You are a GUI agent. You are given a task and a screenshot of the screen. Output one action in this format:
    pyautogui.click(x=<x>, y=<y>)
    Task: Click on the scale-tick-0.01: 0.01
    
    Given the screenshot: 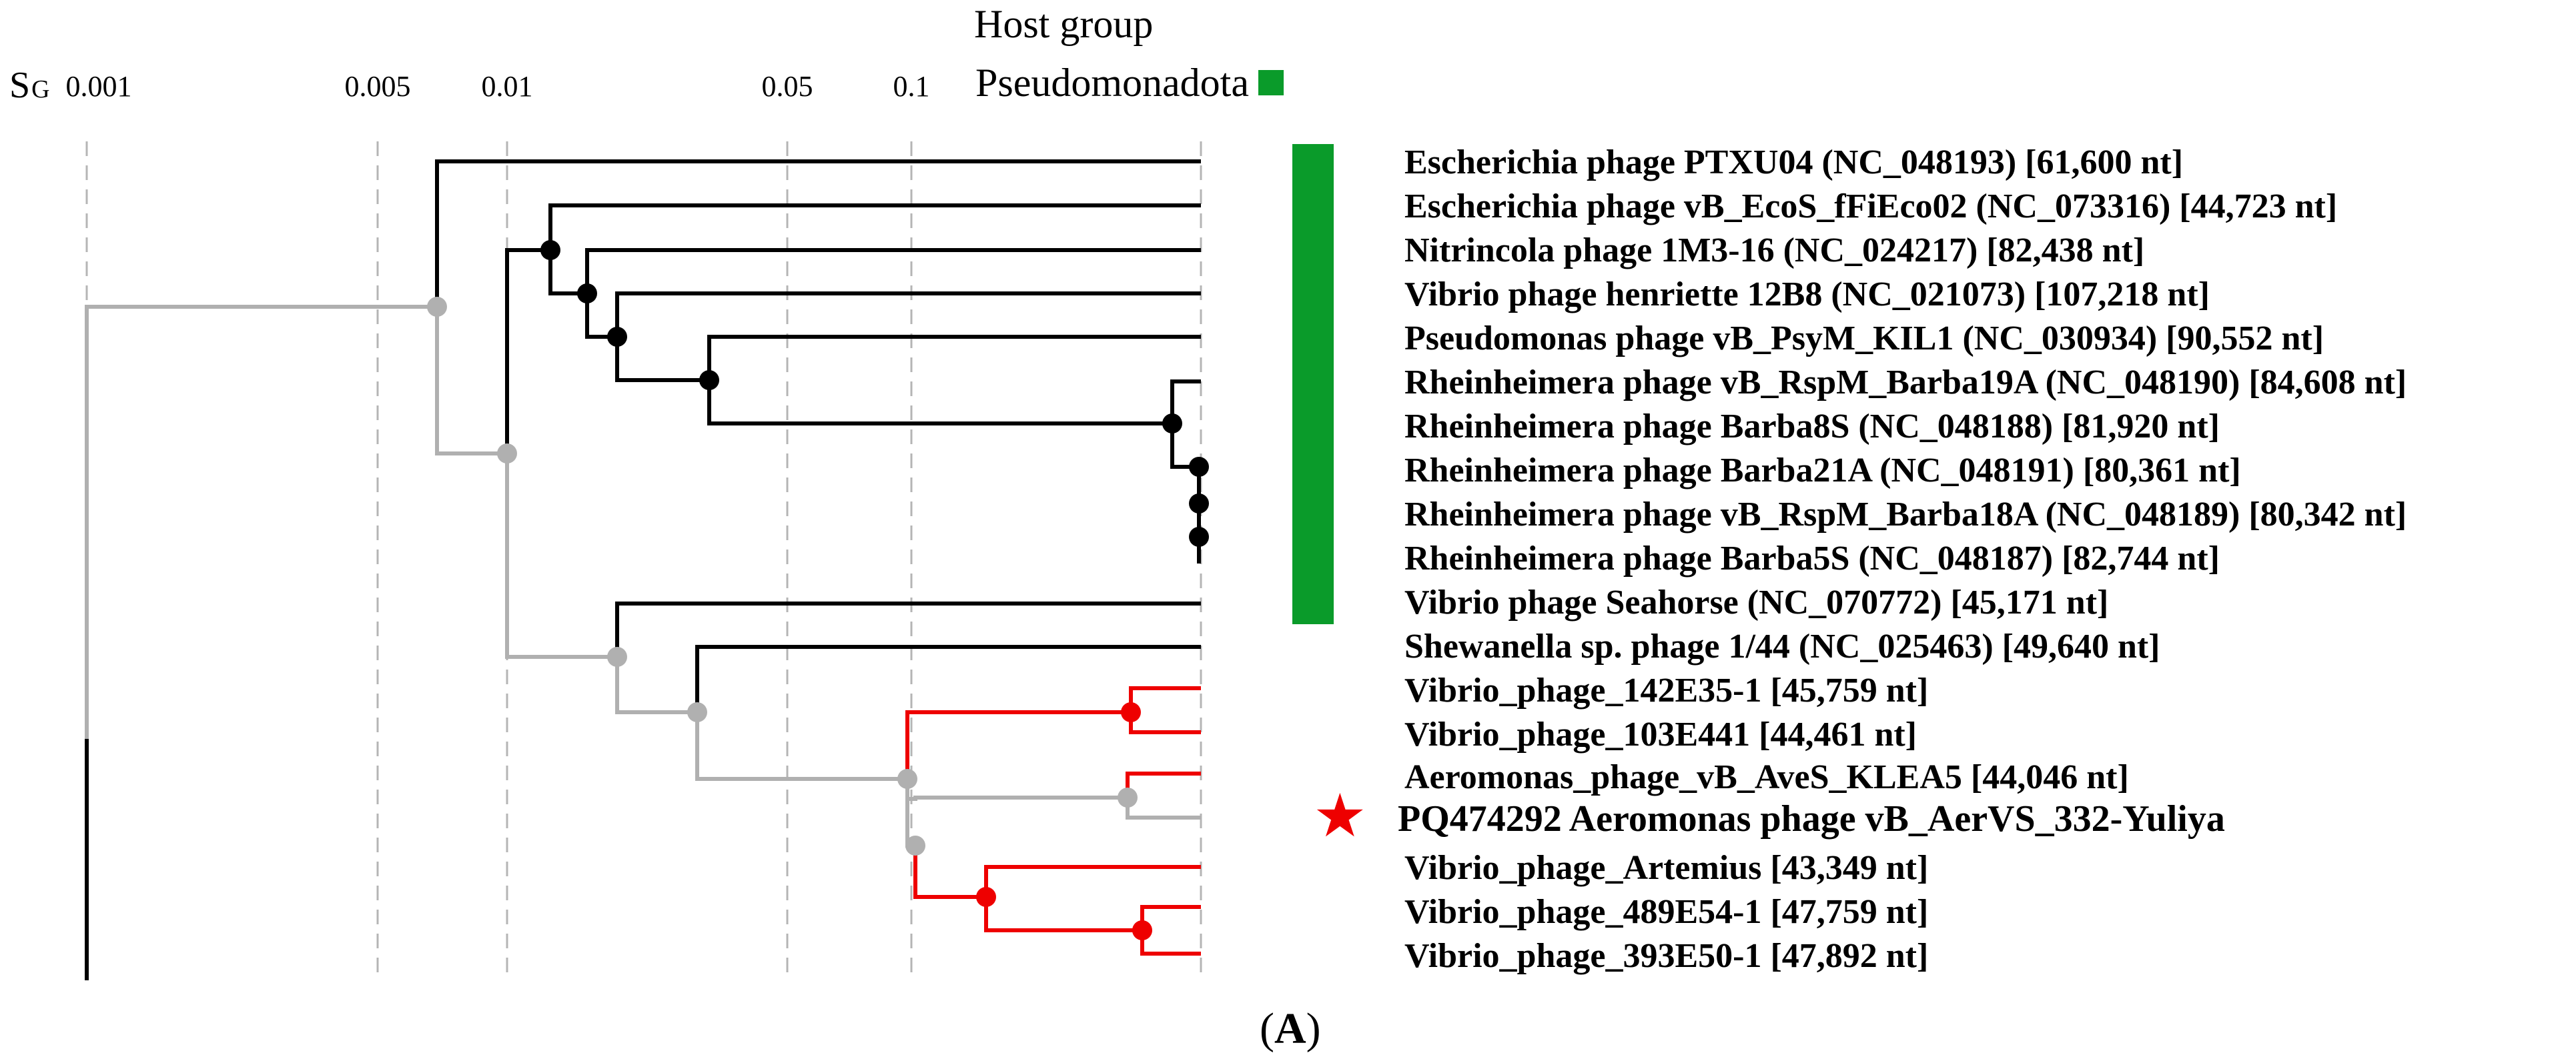 What is the action you would take?
    pyautogui.click(x=507, y=86)
    